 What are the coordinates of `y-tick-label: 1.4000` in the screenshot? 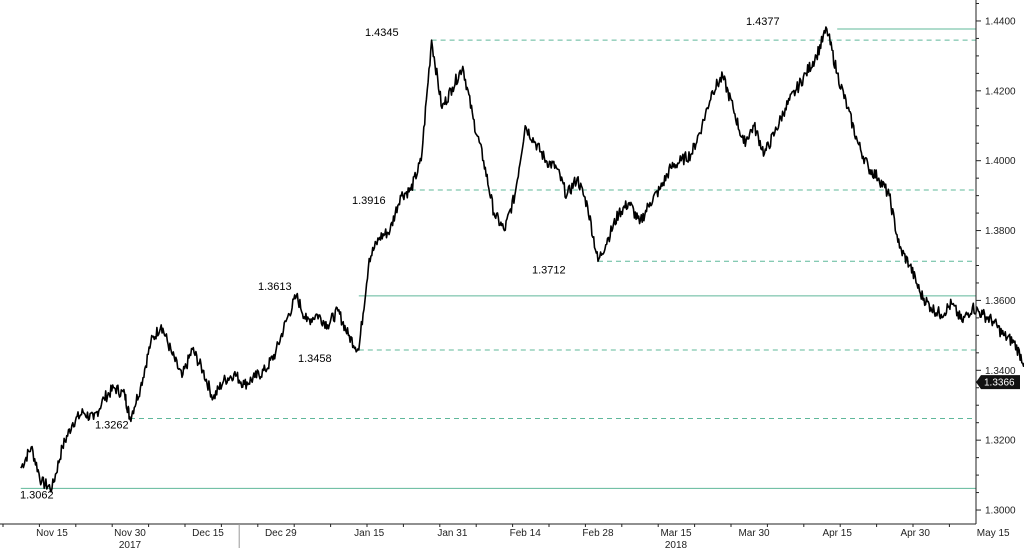 It's located at (1000, 161).